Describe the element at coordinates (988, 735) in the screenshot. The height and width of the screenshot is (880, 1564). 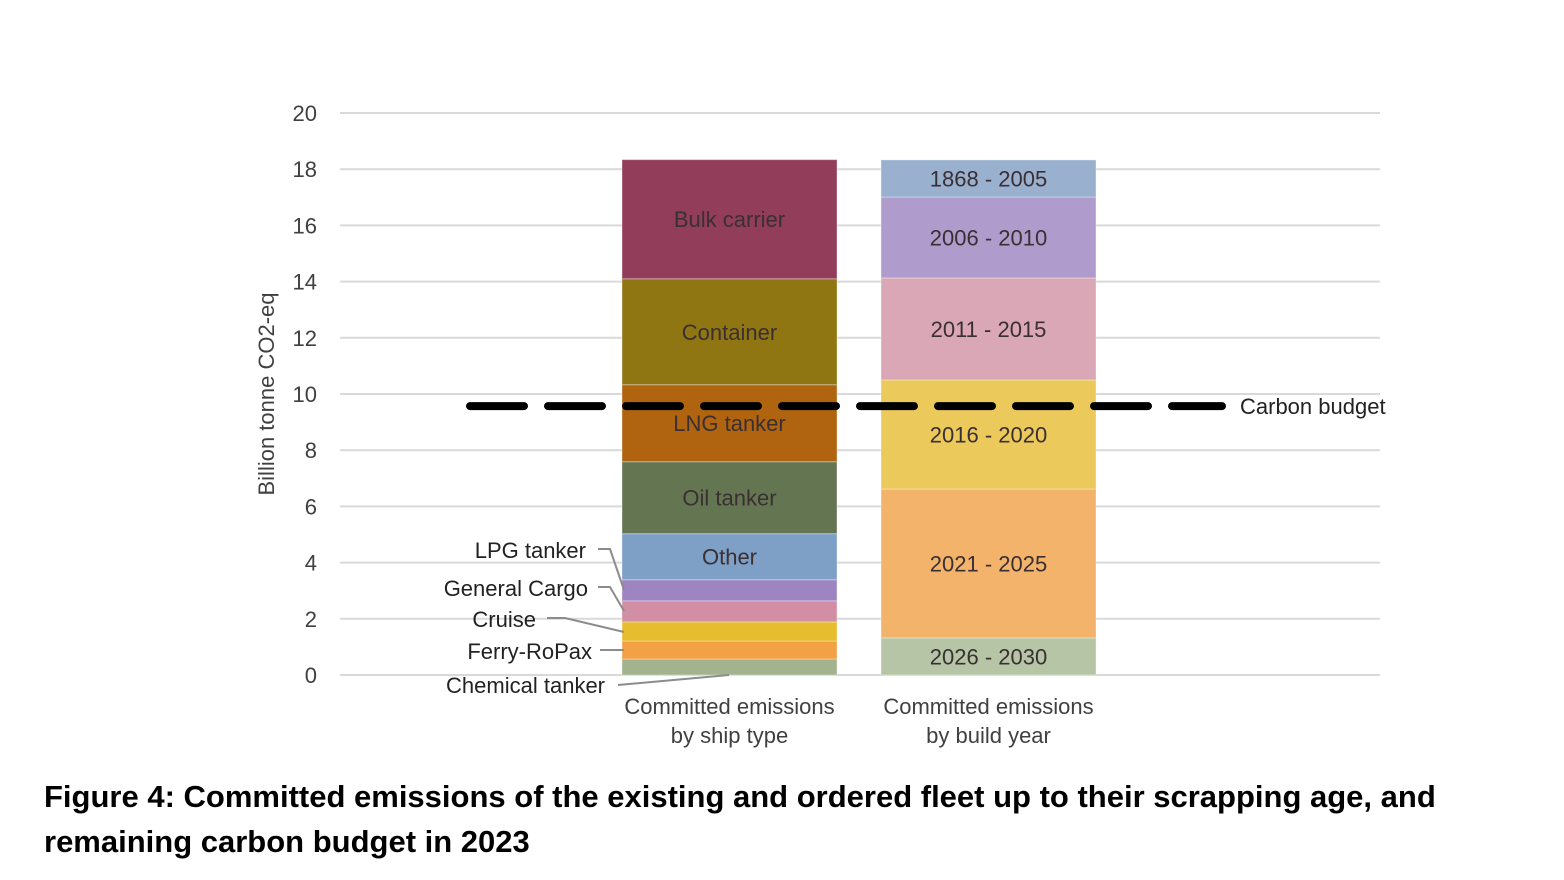
I see `category-label: by build year` at that location.